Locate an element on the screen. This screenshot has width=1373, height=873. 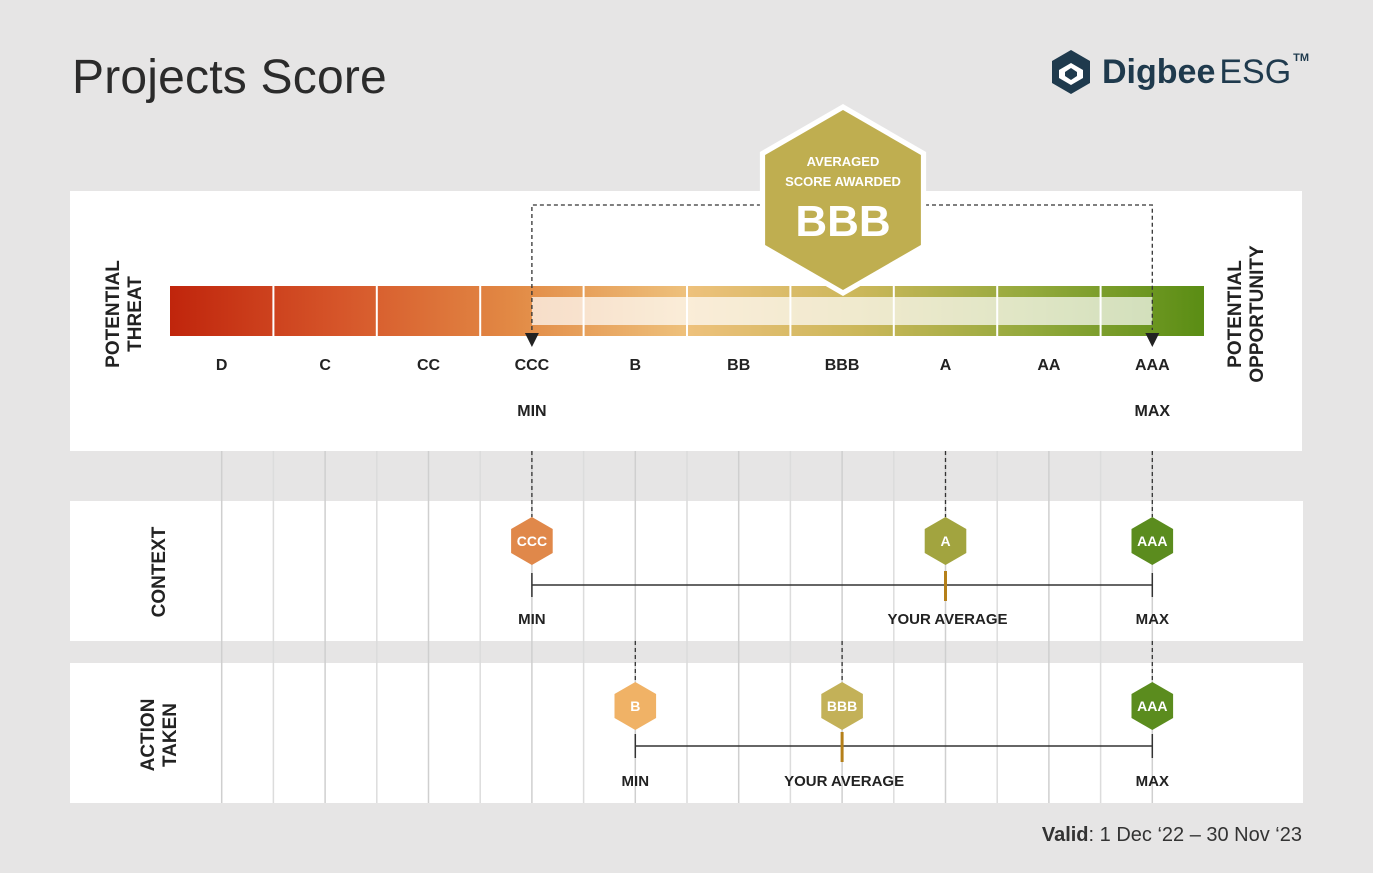
rating-label: BBB is located at coordinates (842, 365).